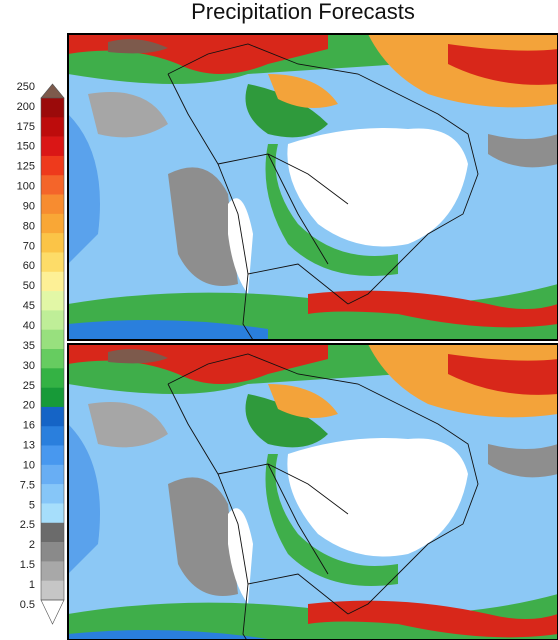 This screenshot has height=640, width=558. Describe the element at coordinates (303, 12) in the screenshot. I see `title: Precipitation Forecasts` at that location.